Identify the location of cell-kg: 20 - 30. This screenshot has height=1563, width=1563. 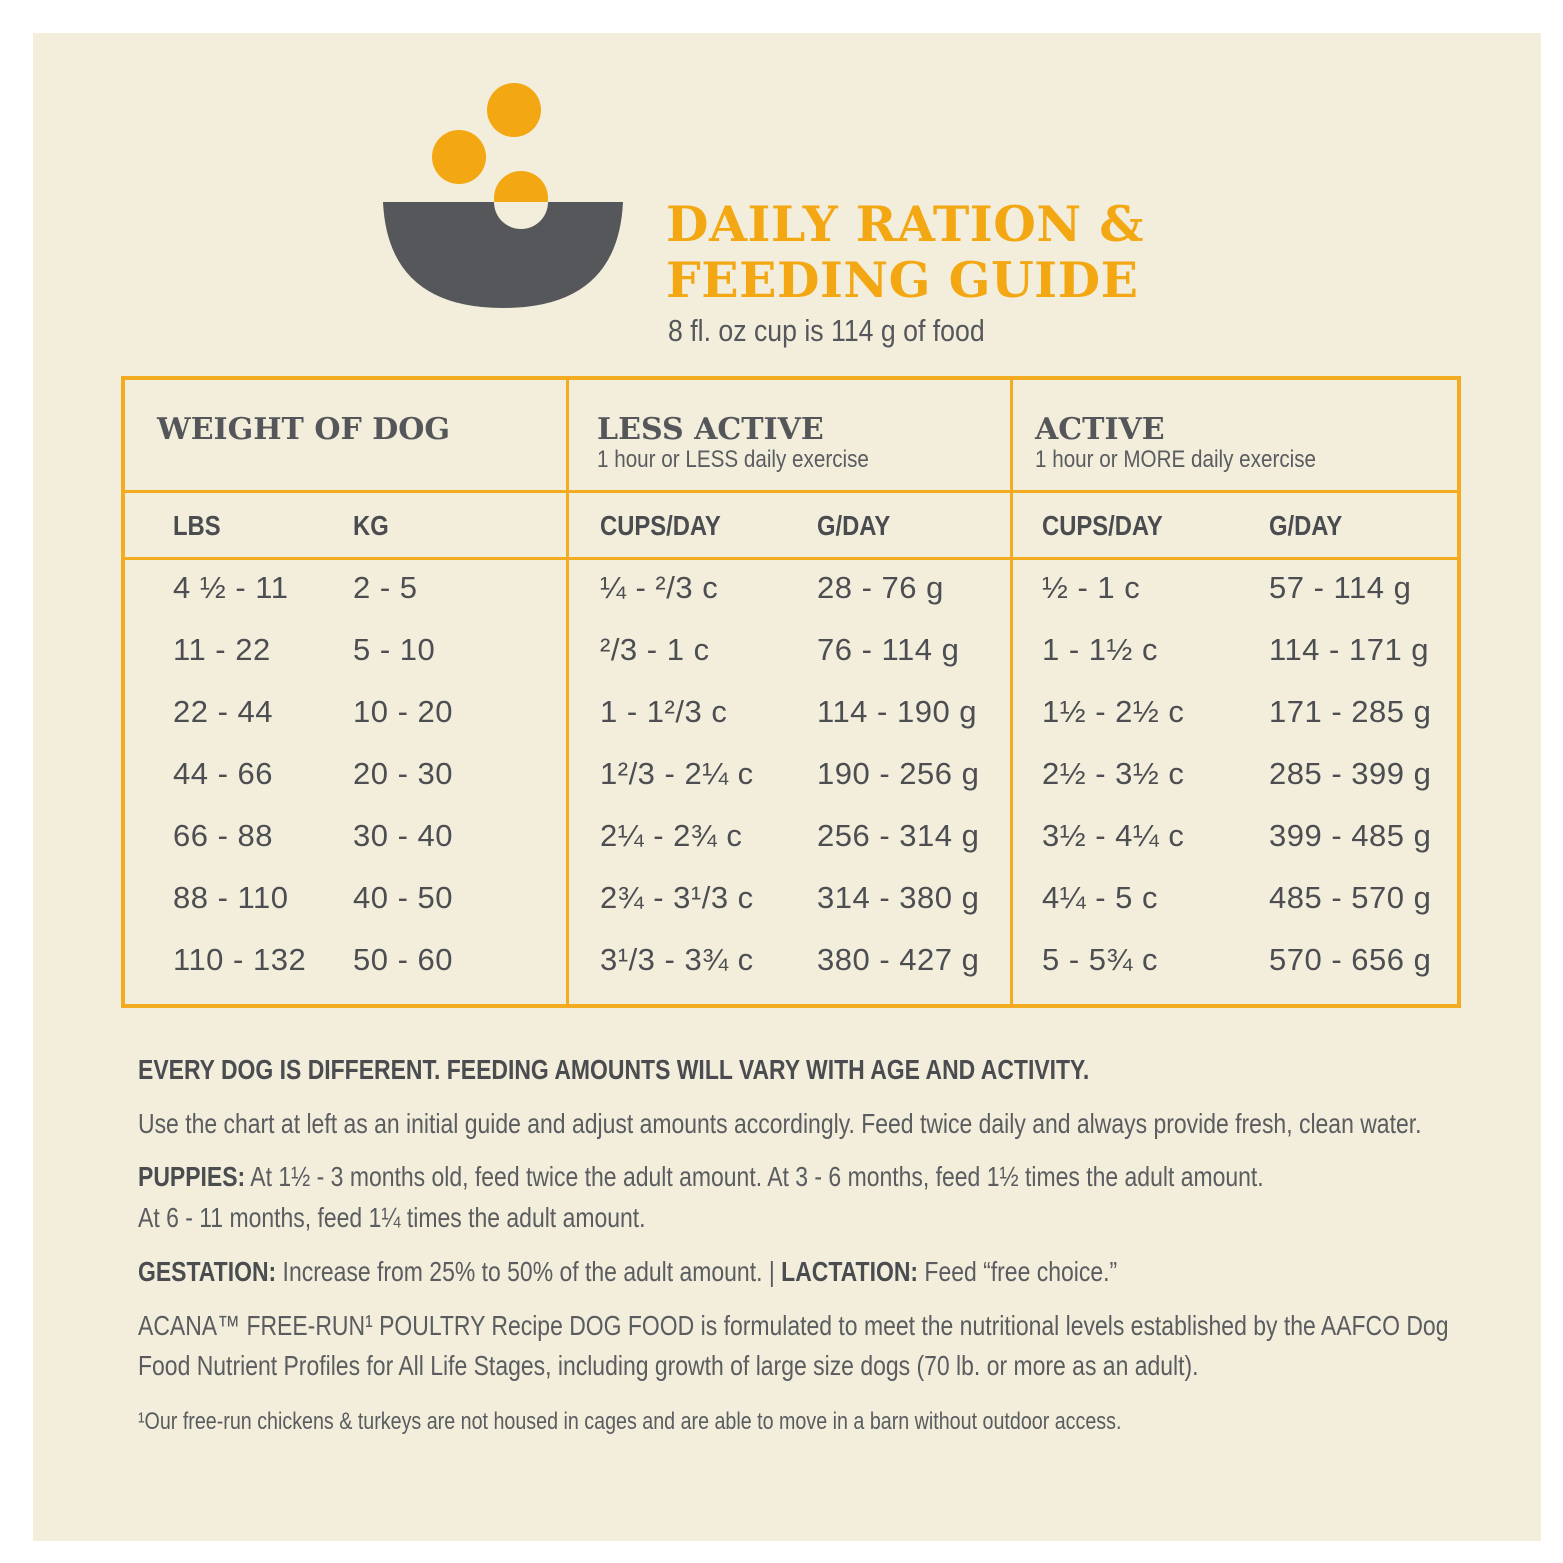
(403, 773).